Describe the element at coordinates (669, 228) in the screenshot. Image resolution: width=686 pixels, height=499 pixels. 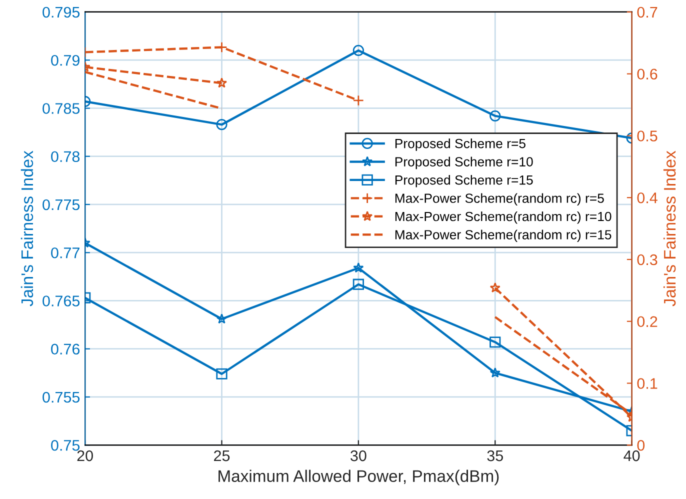
I see `y2-axis-title: Jain's Fairness Index` at that location.